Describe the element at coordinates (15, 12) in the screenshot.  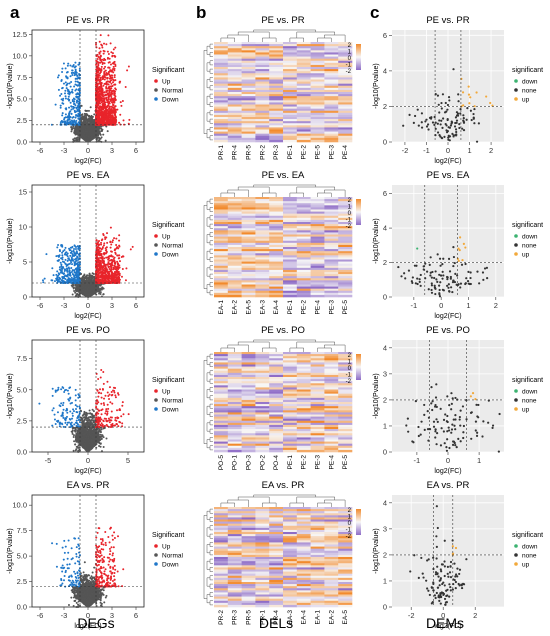
I see `panel-letter-a: a` at that location.